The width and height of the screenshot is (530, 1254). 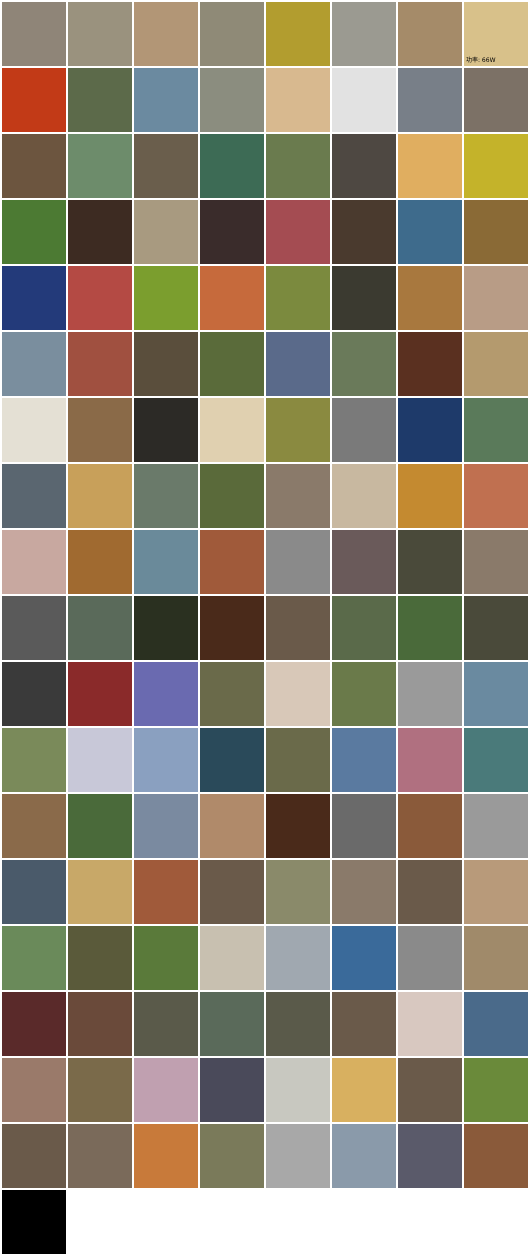 I want to click on thumbnail-roof-tiles, so click(x=364, y=562).